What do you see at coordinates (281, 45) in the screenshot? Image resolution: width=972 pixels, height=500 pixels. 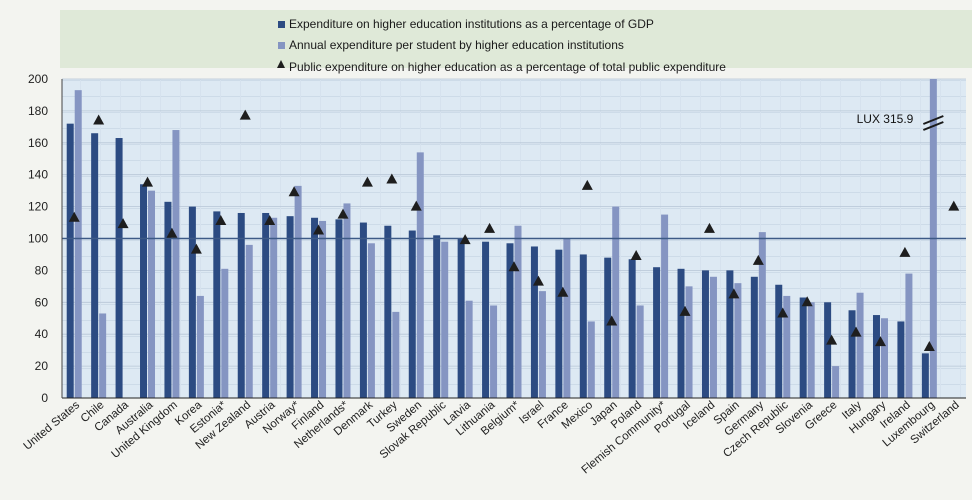 I see `legend-swatch-per-student` at bounding box center [281, 45].